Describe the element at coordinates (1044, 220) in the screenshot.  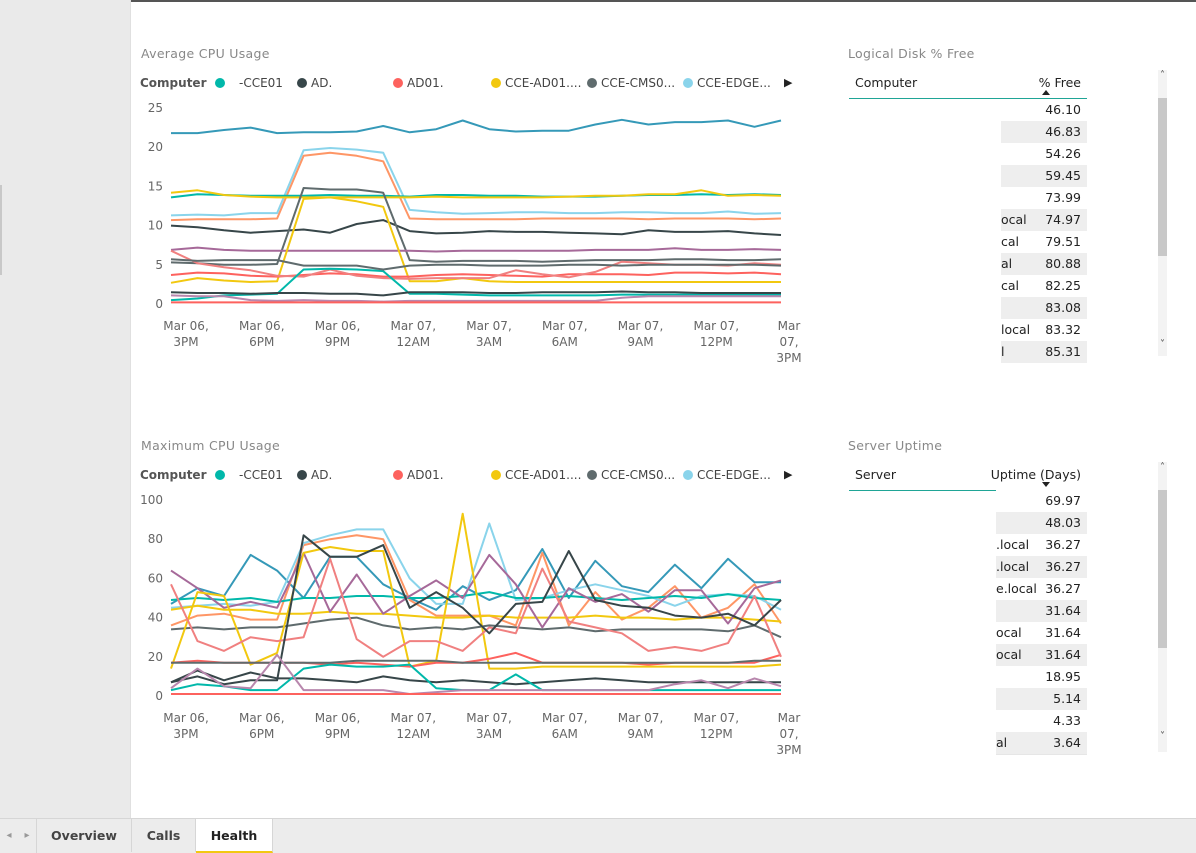
I see `table-row: ocal 74.97` at that location.